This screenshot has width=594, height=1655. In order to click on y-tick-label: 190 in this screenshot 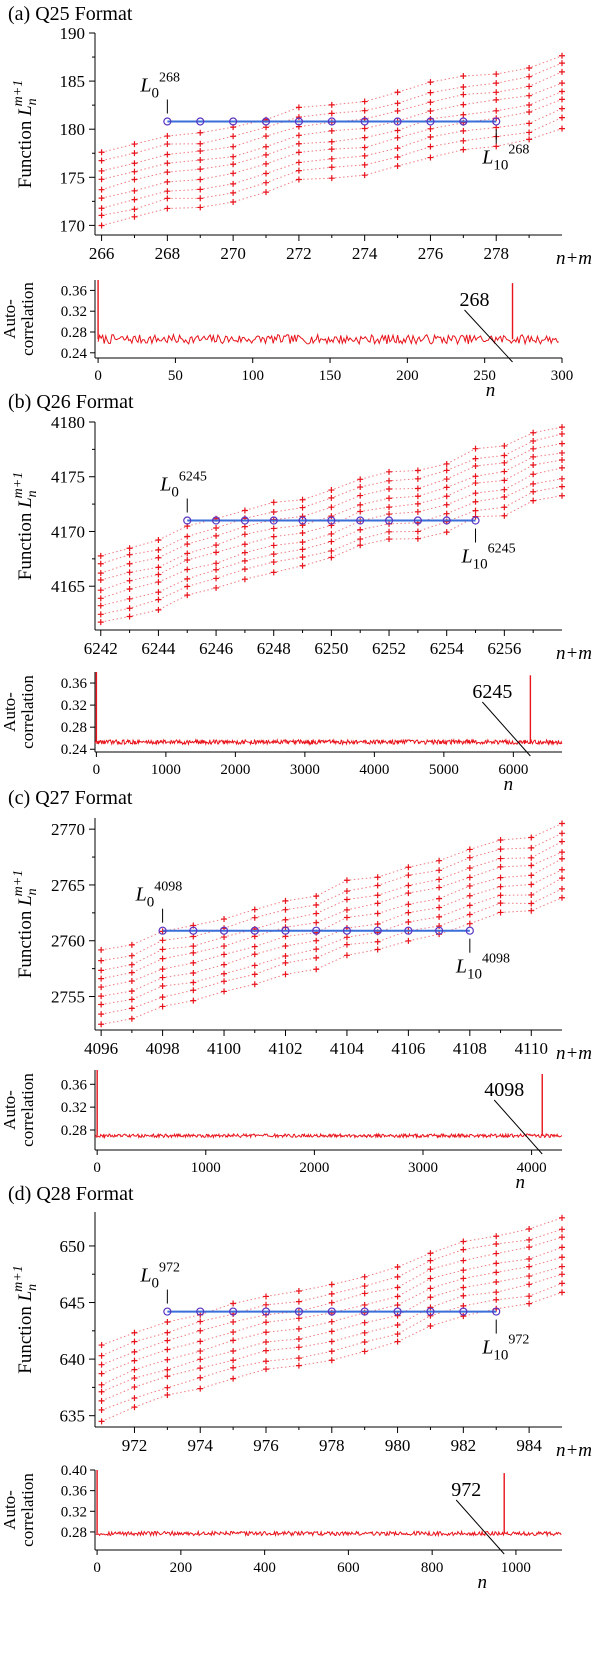, I will do `click(73, 33)`.